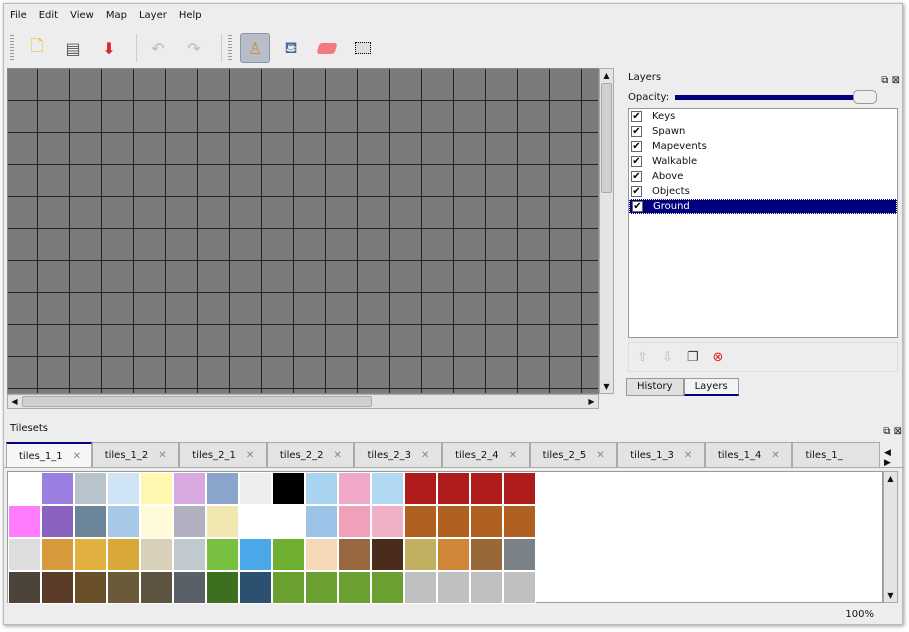 The height and width of the screenshot is (632, 909). Describe the element at coordinates (82, 15) in the screenshot. I see `menu-view: View` at that location.